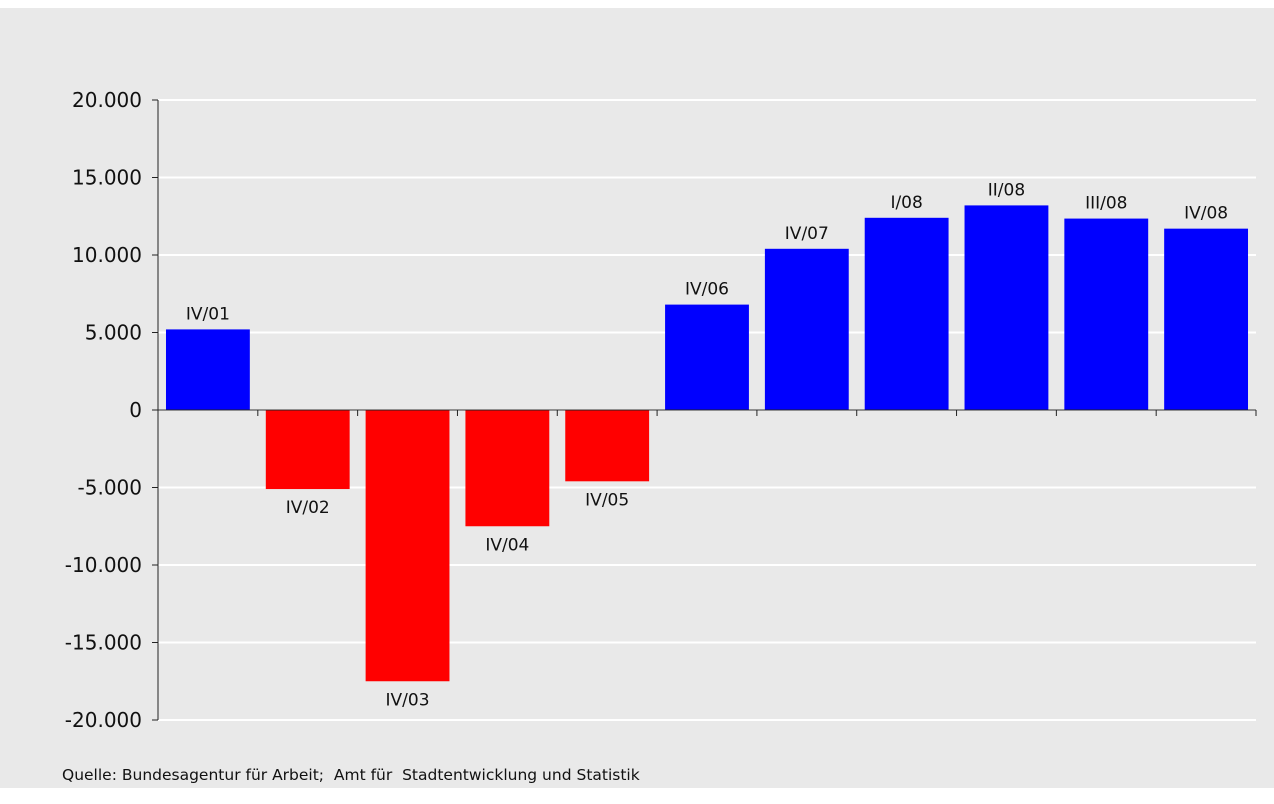 The image size is (1274, 804). Describe the element at coordinates (107, 178) in the screenshot. I see `y-tick-label: 15.000` at that location.